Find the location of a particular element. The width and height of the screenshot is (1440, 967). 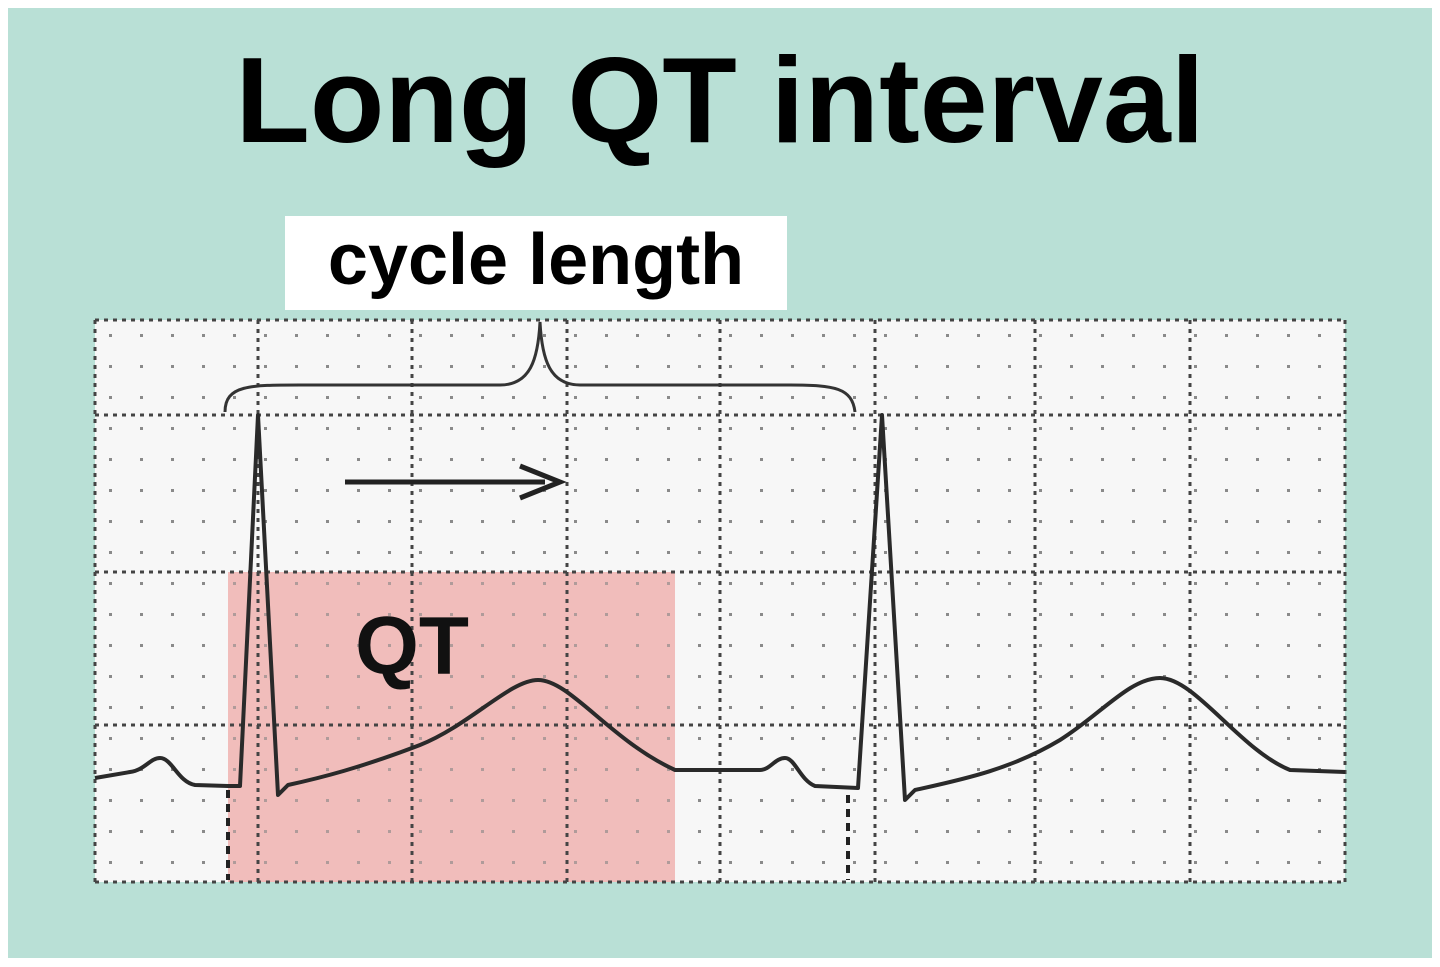

title: Long QT interval is located at coordinates (719, 100).